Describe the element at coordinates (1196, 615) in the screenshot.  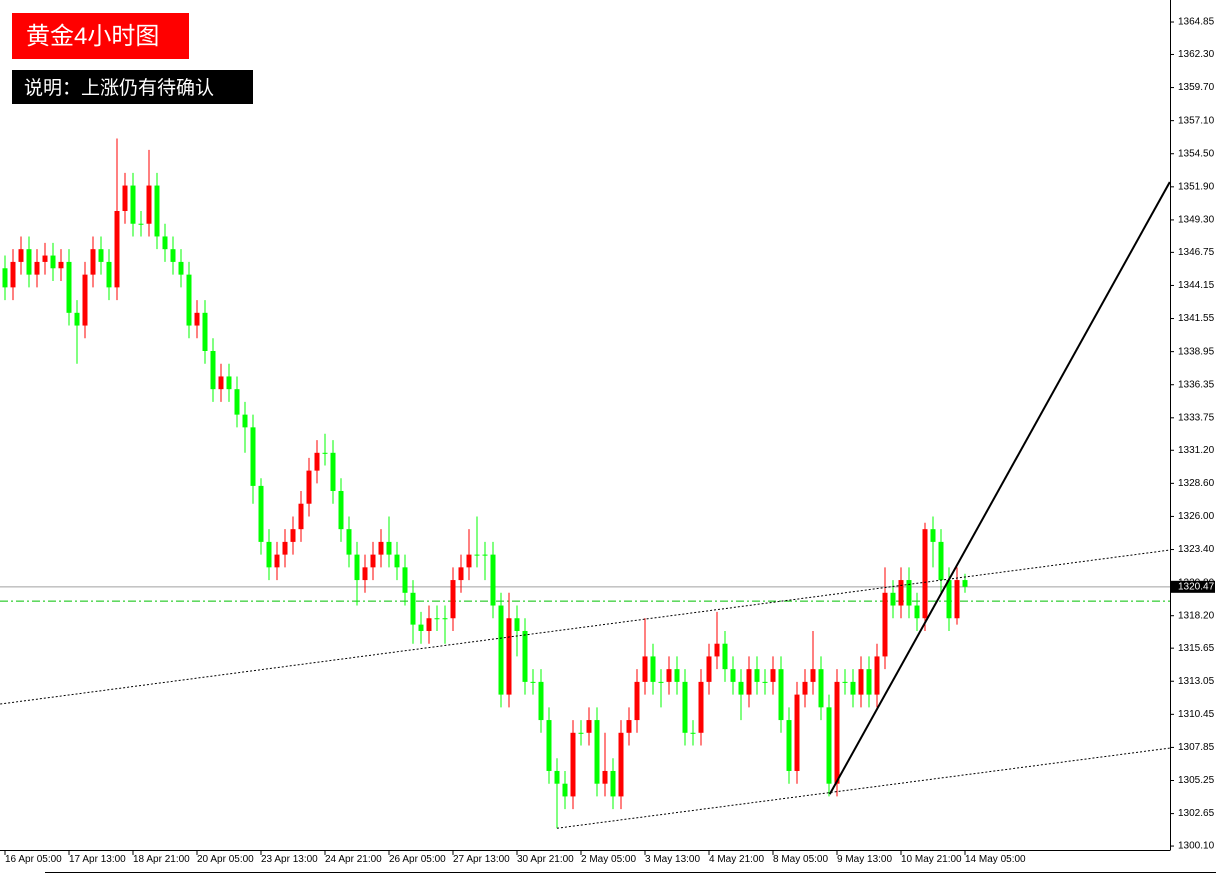
I see `y-tick-label: 1318.20` at that location.